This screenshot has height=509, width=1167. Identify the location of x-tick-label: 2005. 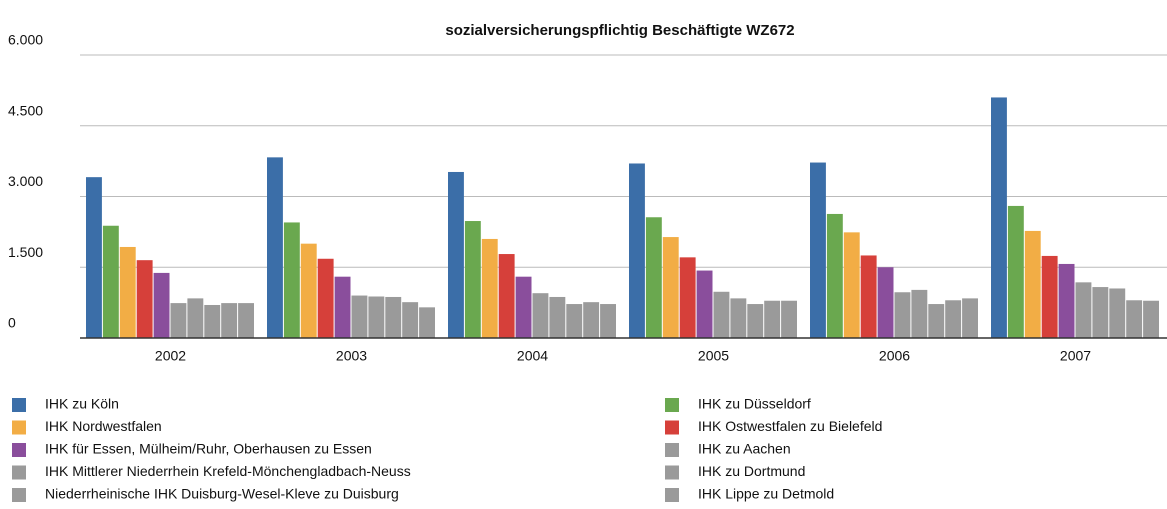
(713, 356).